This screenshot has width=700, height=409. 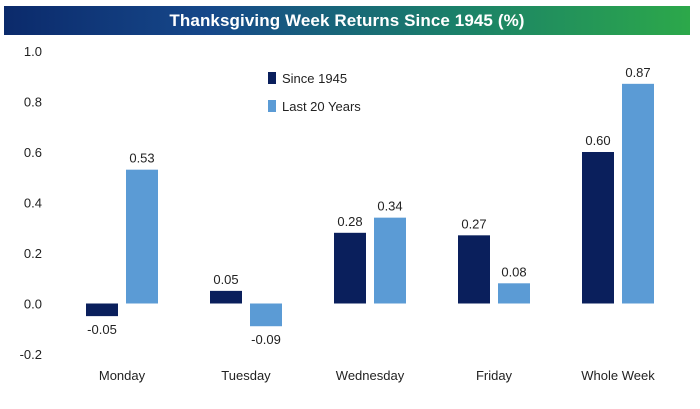 What do you see at coordinates (141, 158) in the screenshot?
I see `data-label: 0.53` at bounding box center [141, 158].